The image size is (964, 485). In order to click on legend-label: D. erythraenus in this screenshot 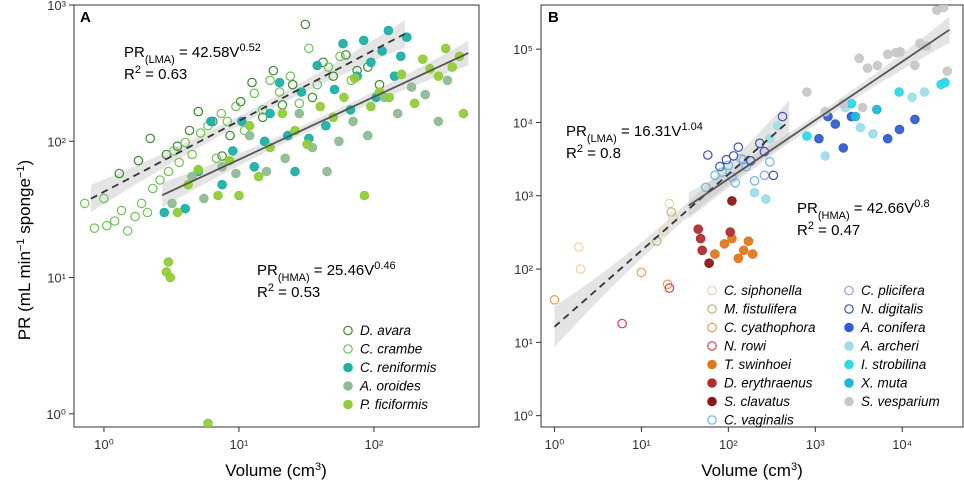, I will do `click(768, 383)`.